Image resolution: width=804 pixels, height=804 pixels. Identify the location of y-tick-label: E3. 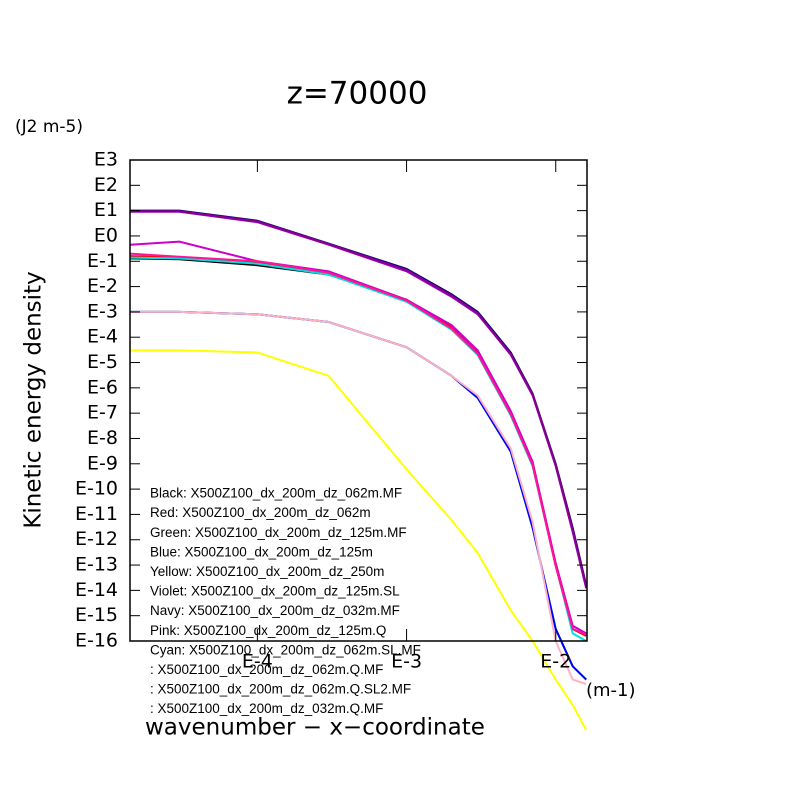
(106, 160).